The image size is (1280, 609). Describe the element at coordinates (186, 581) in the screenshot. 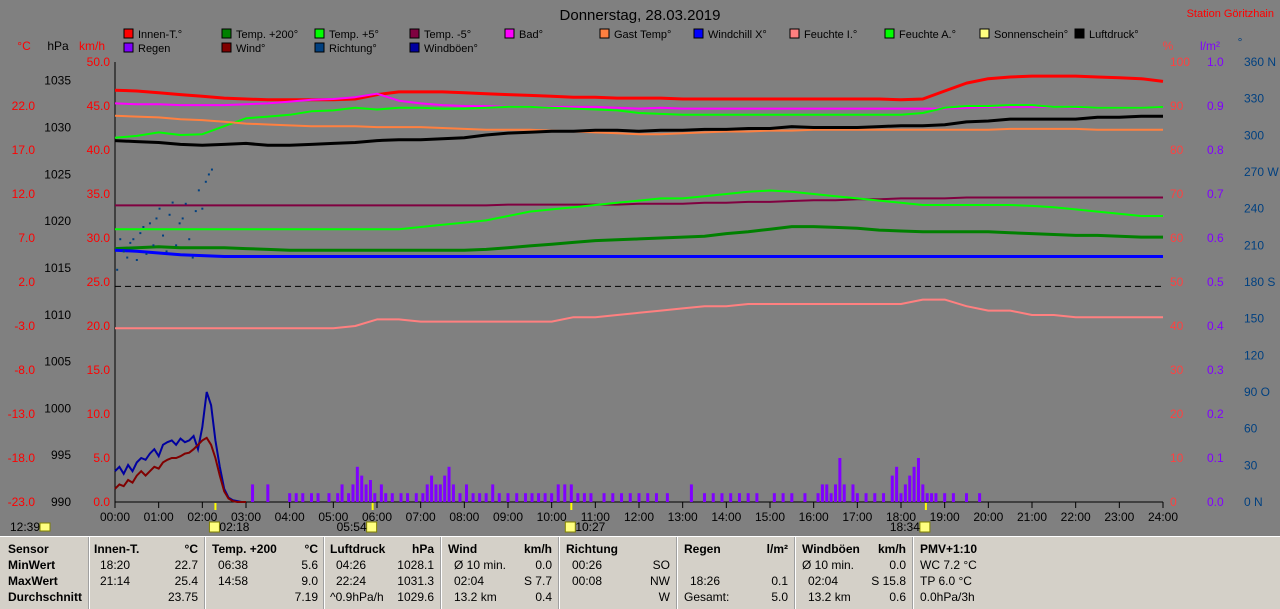

I see `innen-max-value: 25.4` at that location.